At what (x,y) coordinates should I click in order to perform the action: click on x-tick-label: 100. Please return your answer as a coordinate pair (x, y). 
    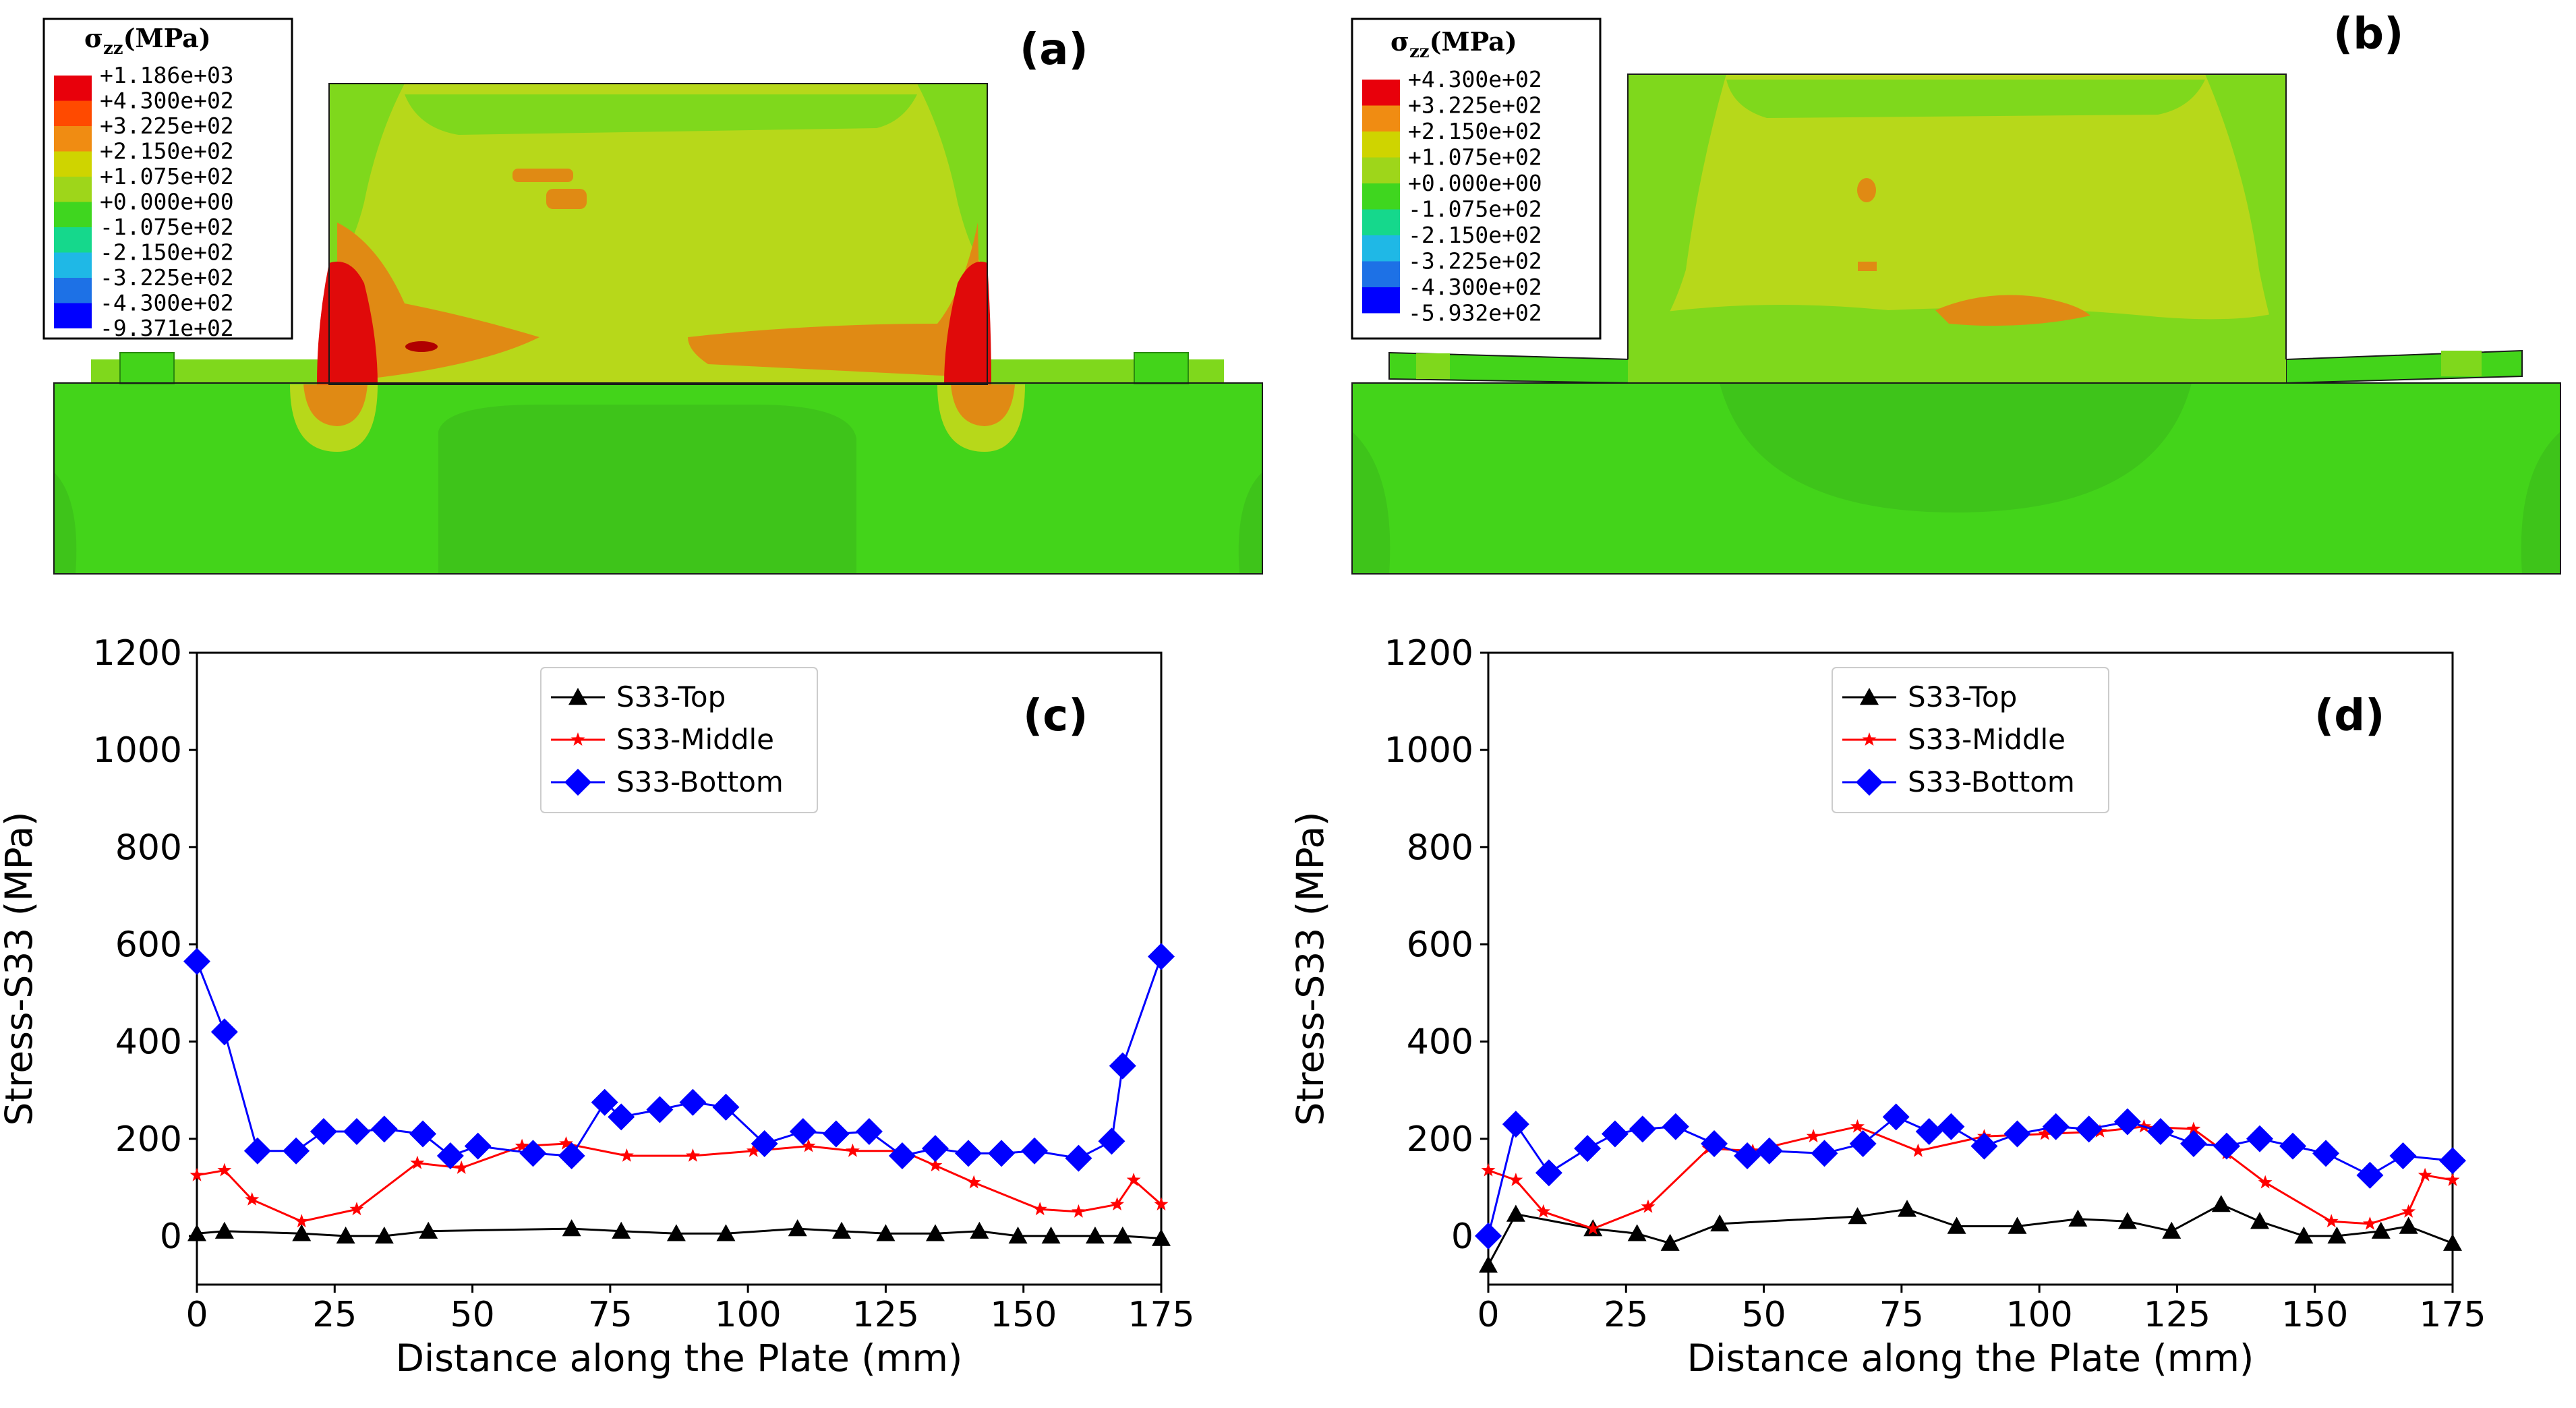
    Looking at the image, I should click on (2039, 1315).